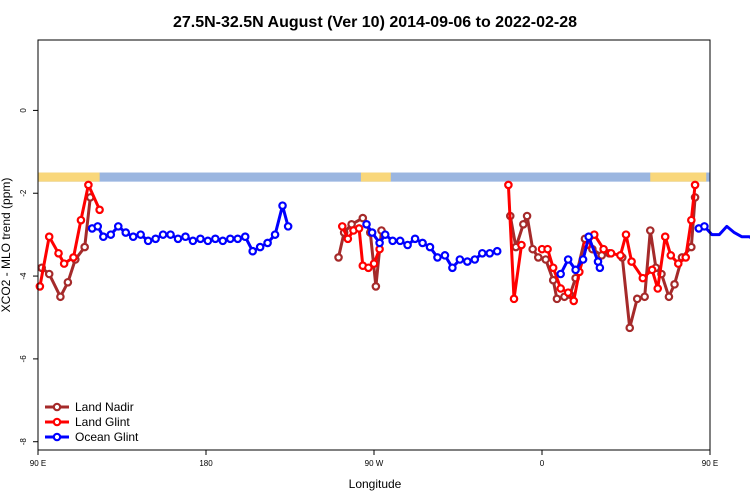 The width and height of the screenshot is (750, 500). I want to click on x-axis: 90 E 180 90 W 0 90 E, so click(374, 459).